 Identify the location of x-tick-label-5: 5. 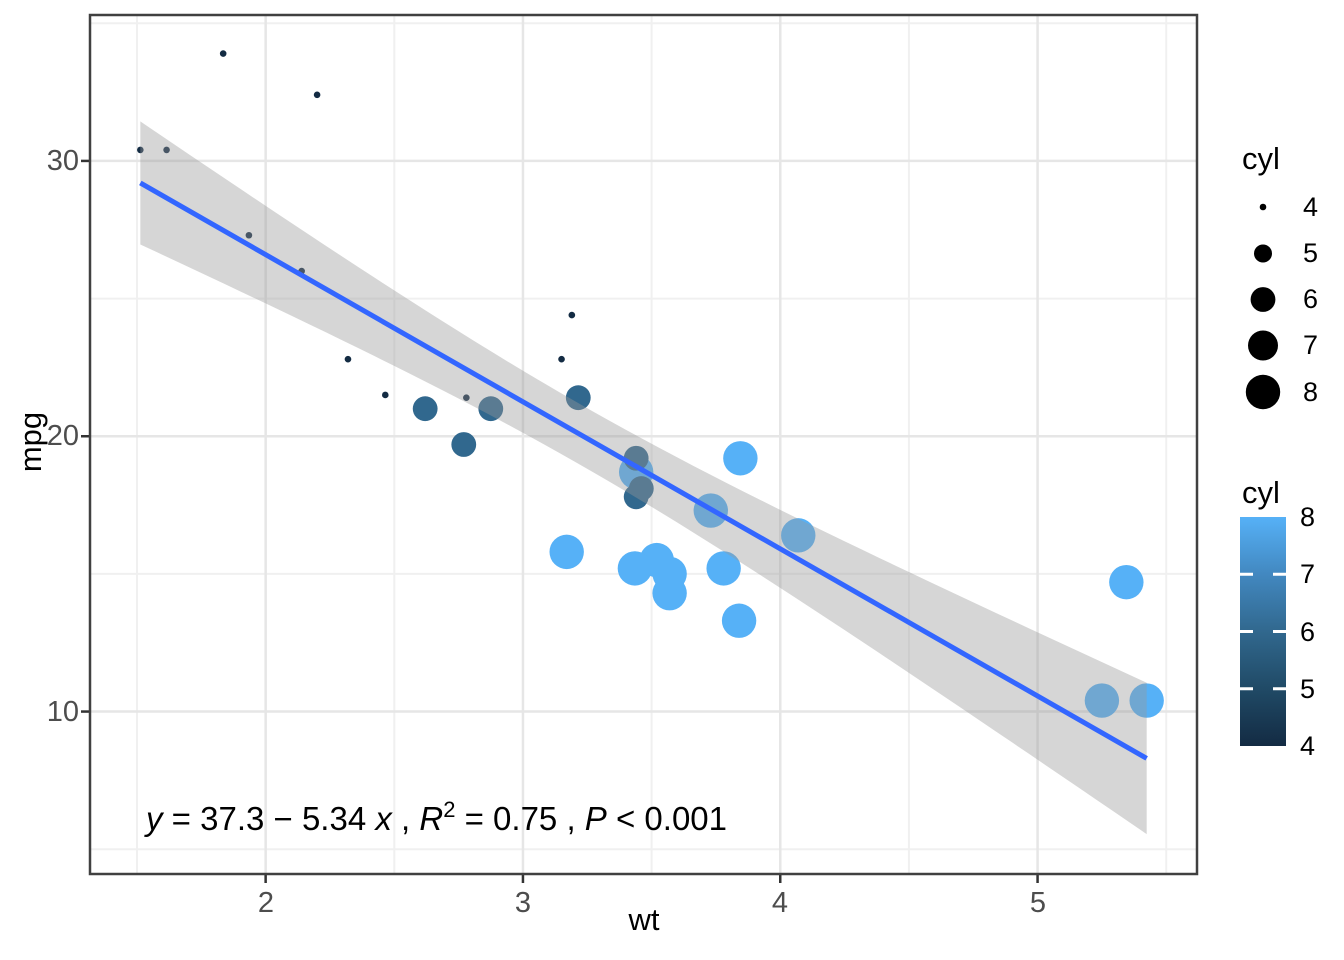
(1038, 903).